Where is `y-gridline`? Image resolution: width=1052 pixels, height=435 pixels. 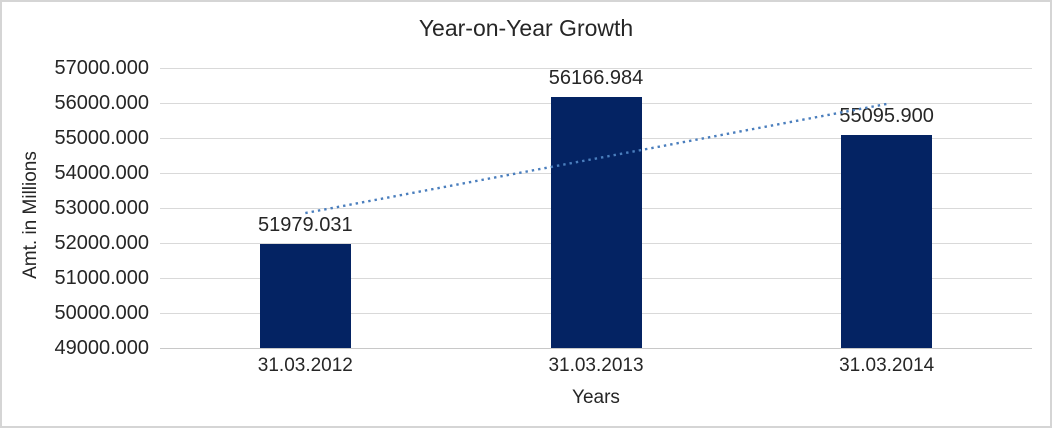
y-gridline is located at coordinates (596, 68).